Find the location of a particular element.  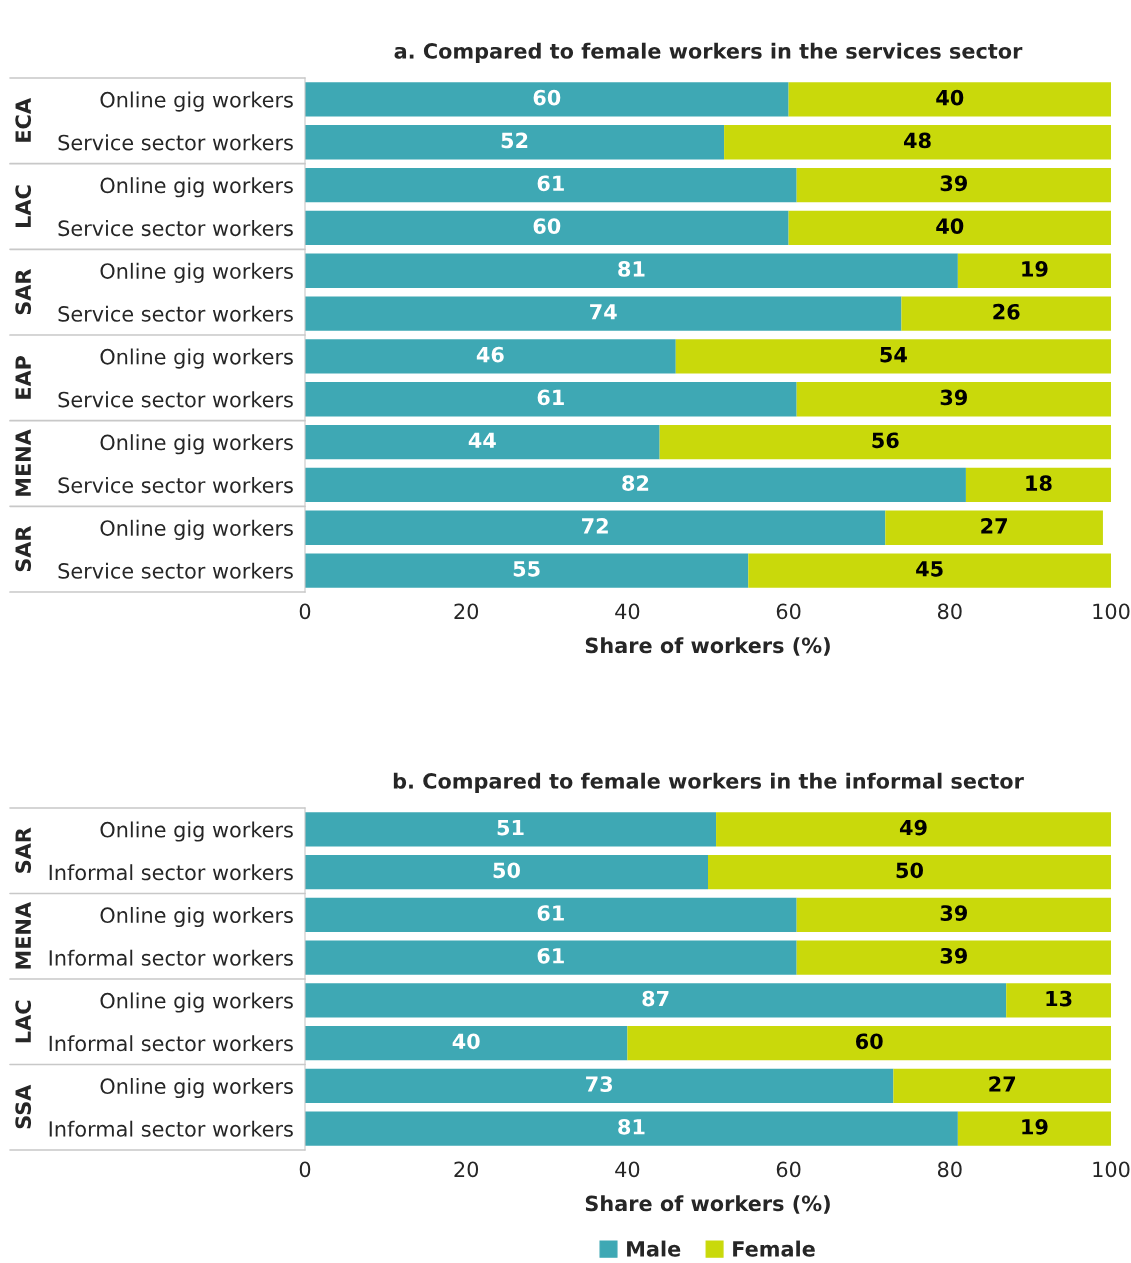

data-label: 46 is located at coordinates (490, 354).